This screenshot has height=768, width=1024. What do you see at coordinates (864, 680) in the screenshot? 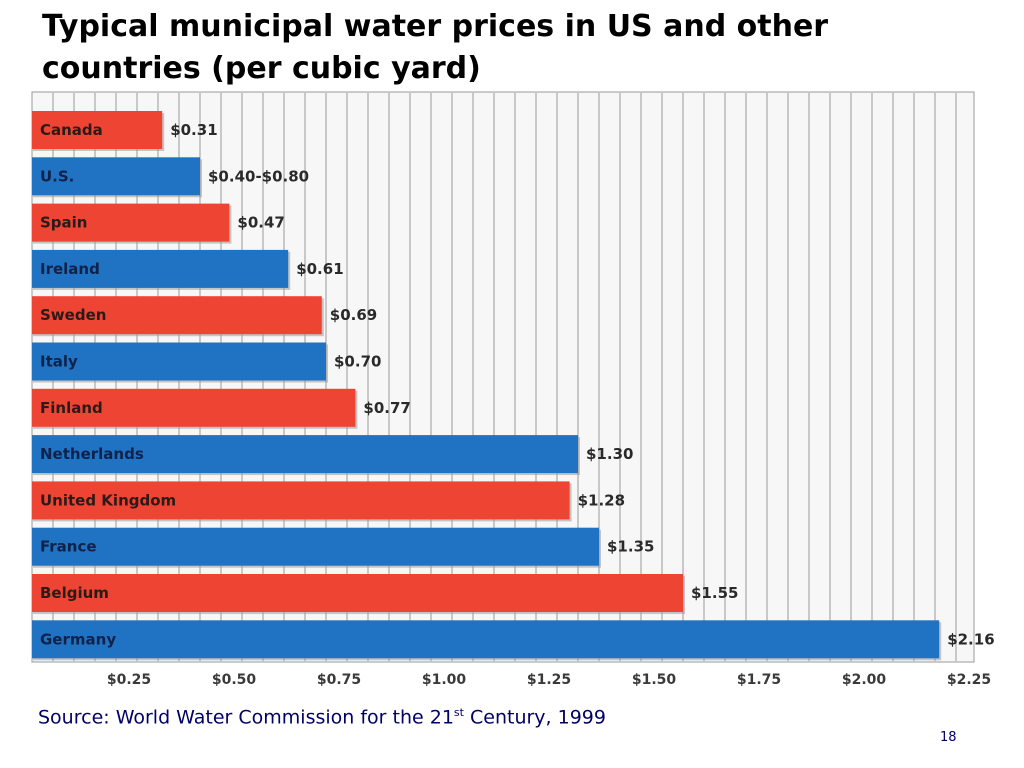
I see `x-tick-label: $2.00` at bounding box center [864, 680].